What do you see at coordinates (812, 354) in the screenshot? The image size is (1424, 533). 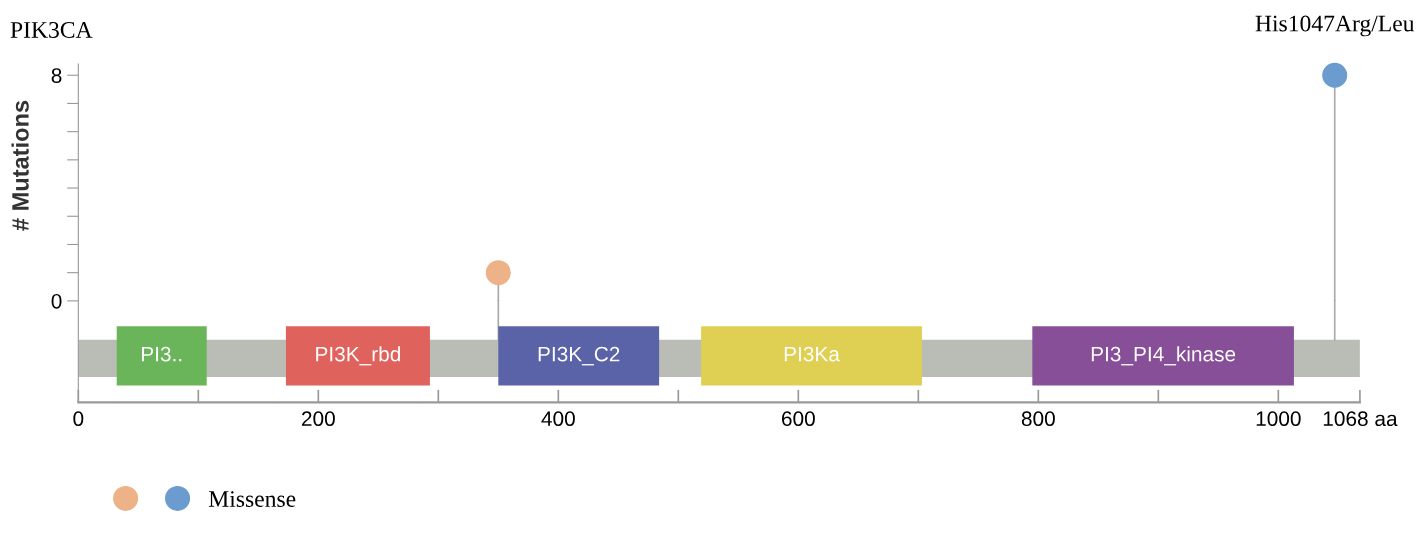 I see `band-label: PI3Ka` at bounding box center [812, 354].